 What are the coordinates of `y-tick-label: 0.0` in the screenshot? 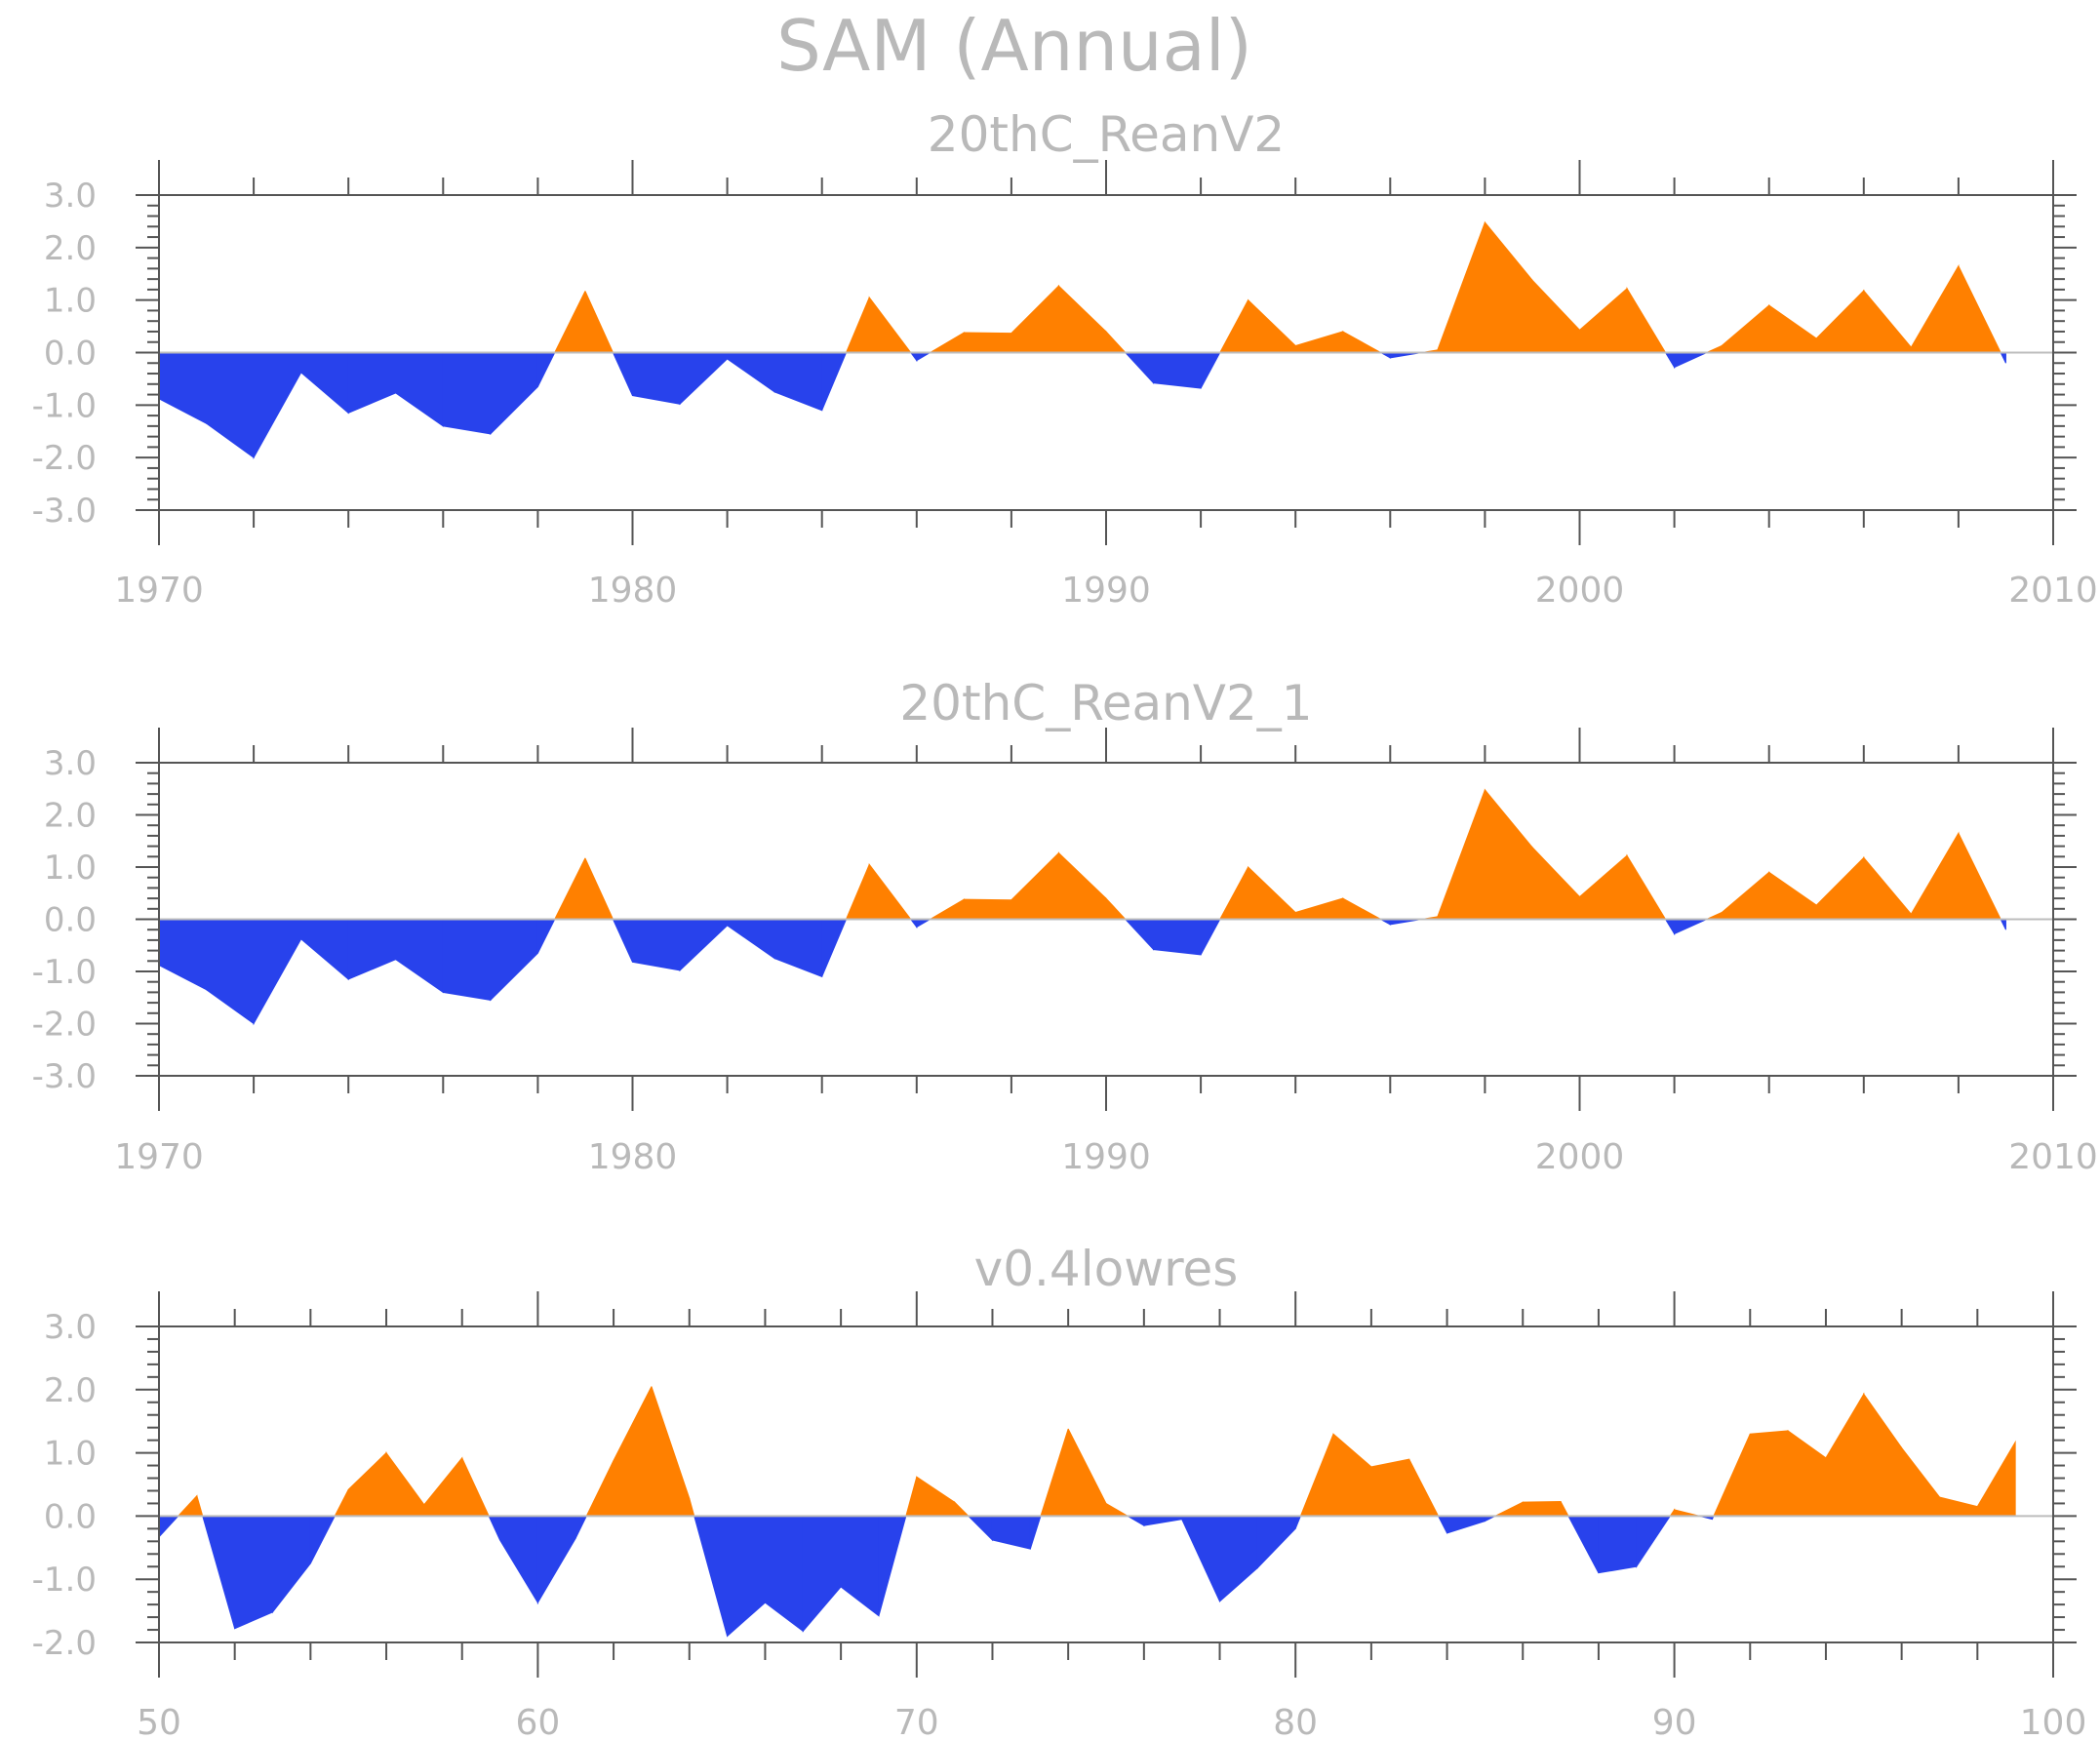 It's located at (71, 1516).